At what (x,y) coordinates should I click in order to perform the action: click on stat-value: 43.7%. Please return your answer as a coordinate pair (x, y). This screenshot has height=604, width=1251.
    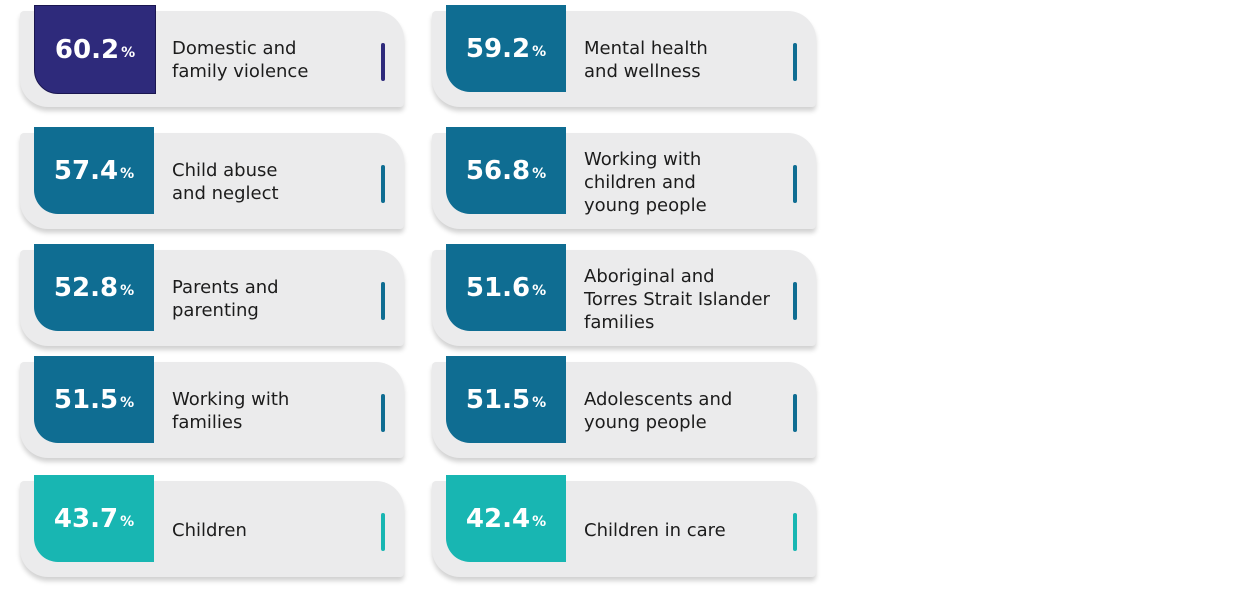
    Looking at the image, I should click on (94, 518).